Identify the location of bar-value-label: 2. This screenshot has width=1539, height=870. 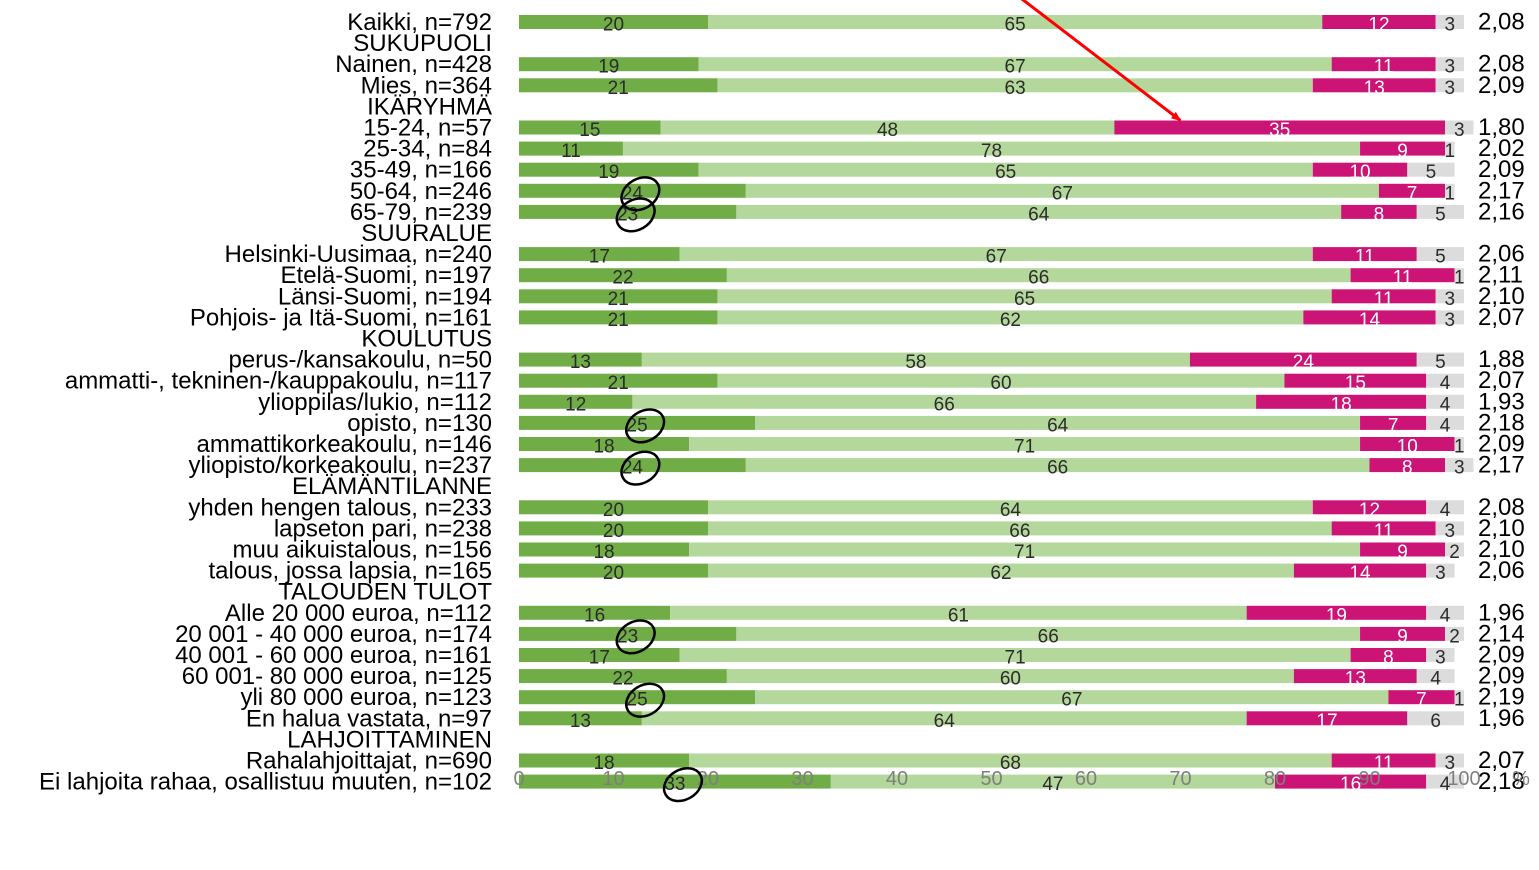
(1454, 636).